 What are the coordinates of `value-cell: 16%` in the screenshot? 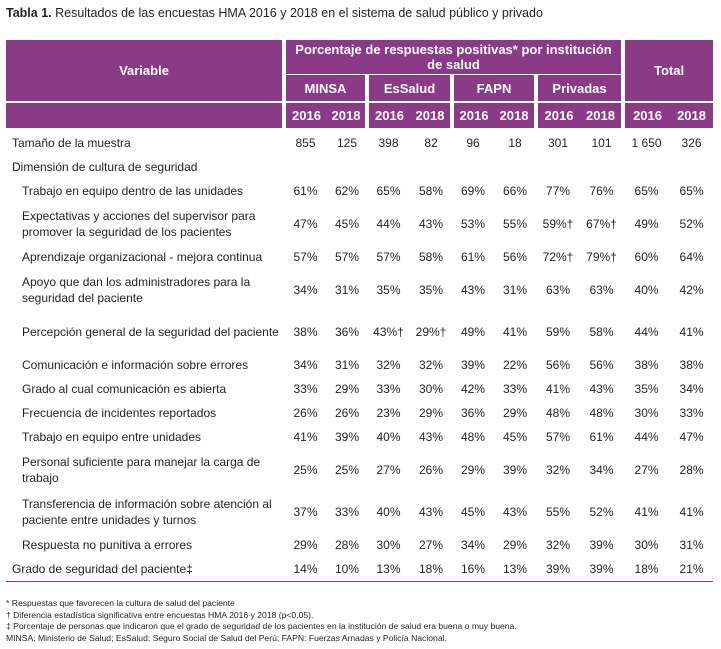 It's located at (473, 569).